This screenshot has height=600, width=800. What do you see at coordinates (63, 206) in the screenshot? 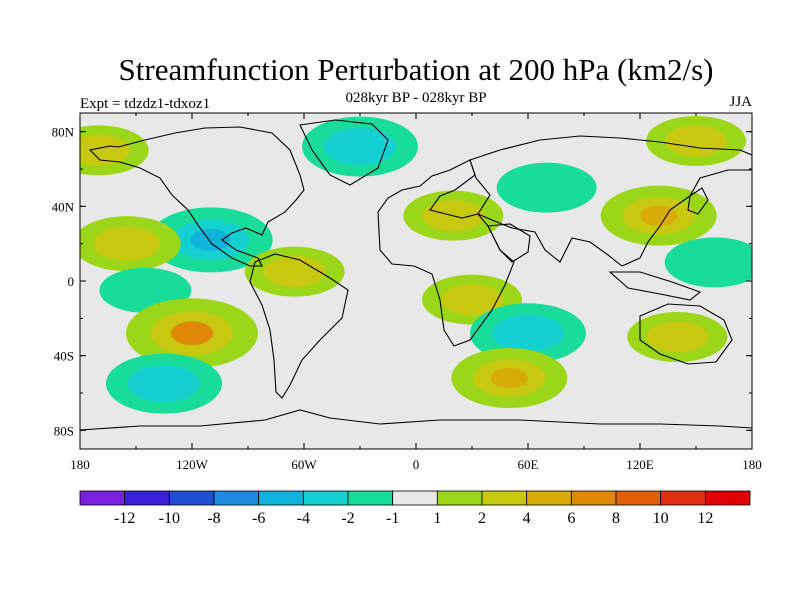
I see `y-tick-label: 40N` at bounding box center [63, 206].